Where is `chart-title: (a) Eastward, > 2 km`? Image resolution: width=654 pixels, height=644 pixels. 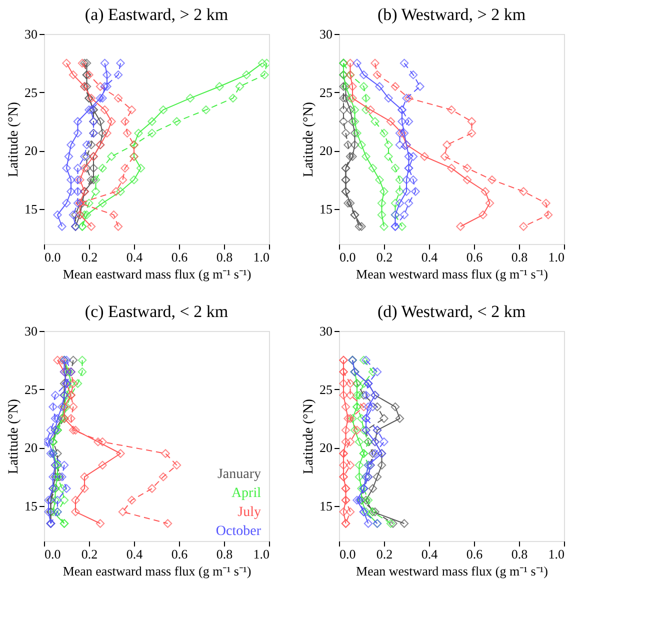 chart-title: (a) Eastward, > 2 km is located at coordinates (156, 14).